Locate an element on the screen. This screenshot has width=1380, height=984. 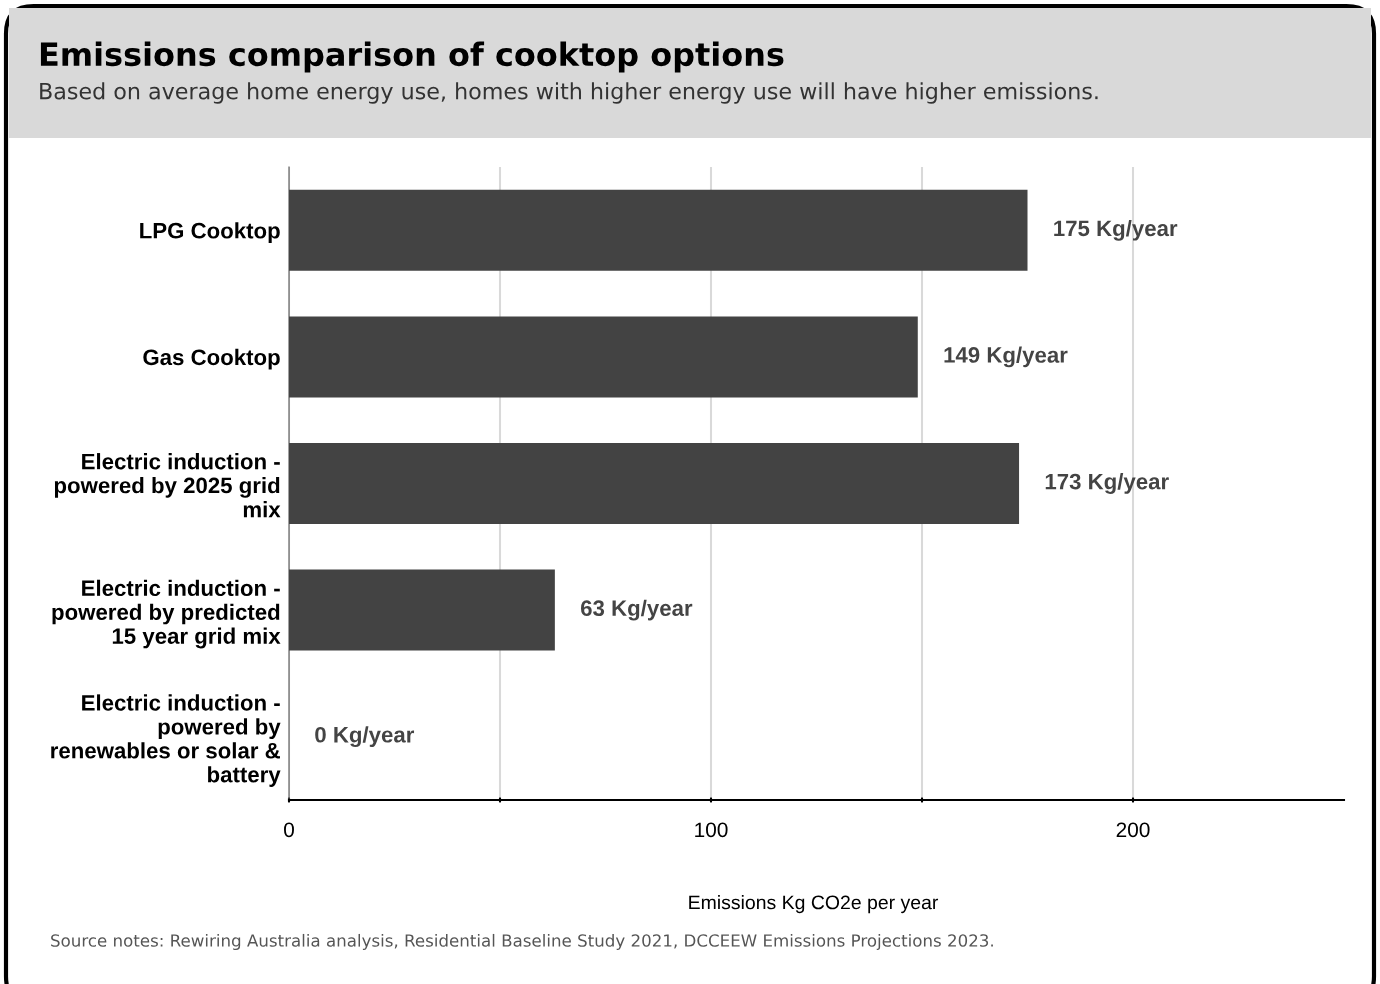
y-tick-label: LPG Cooktop is located at coordinates (210, 232).